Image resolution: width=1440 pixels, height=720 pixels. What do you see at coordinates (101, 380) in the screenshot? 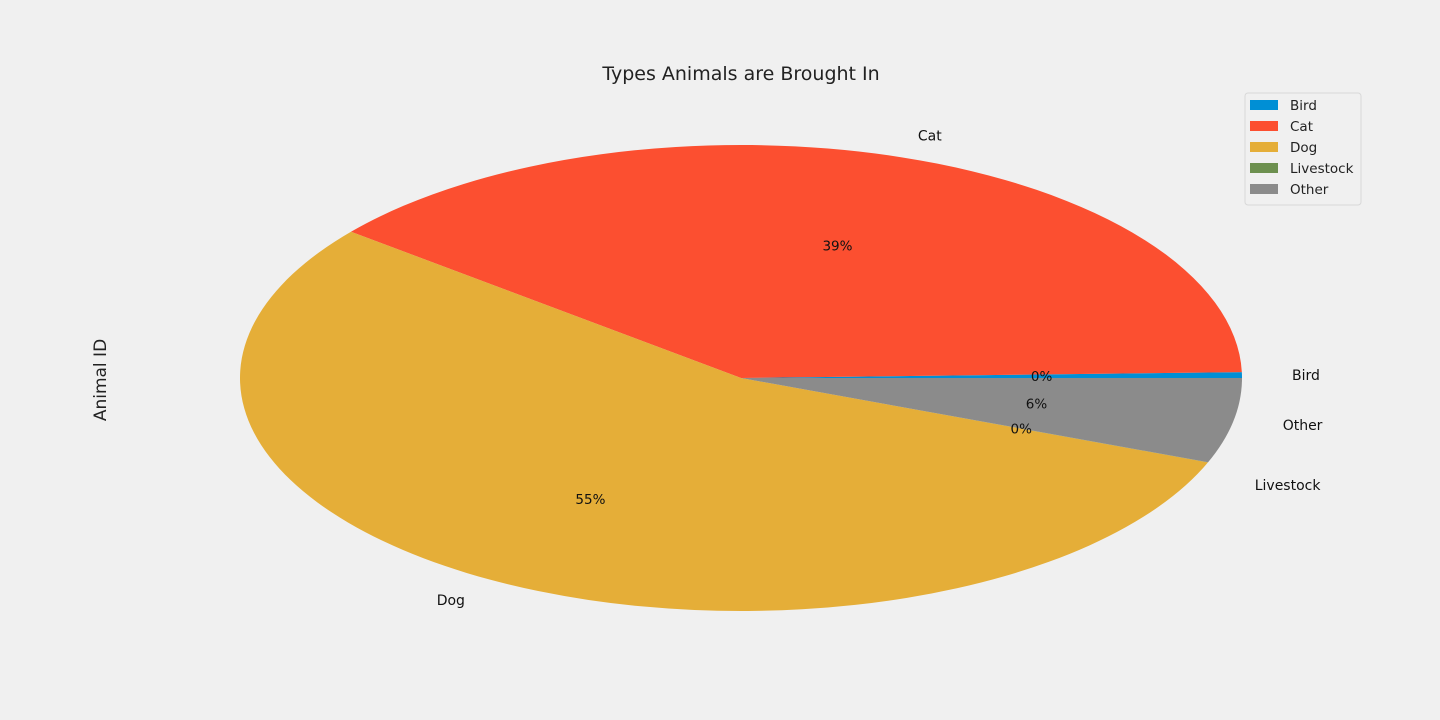
I see `y-axis-label: Animal ID` at bounding box center [101, 380].